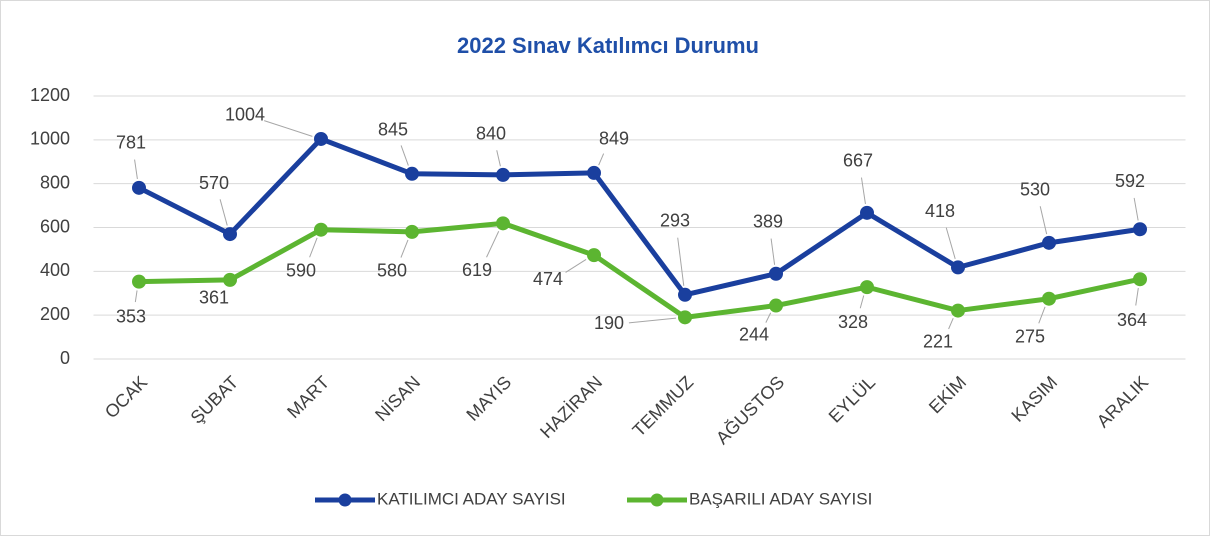  What do you see at coordinates (780, 498) in the screenshot?
I see `legend-label: BAŞARILI ADAY SAYISI` at bounding box center [780, 498].